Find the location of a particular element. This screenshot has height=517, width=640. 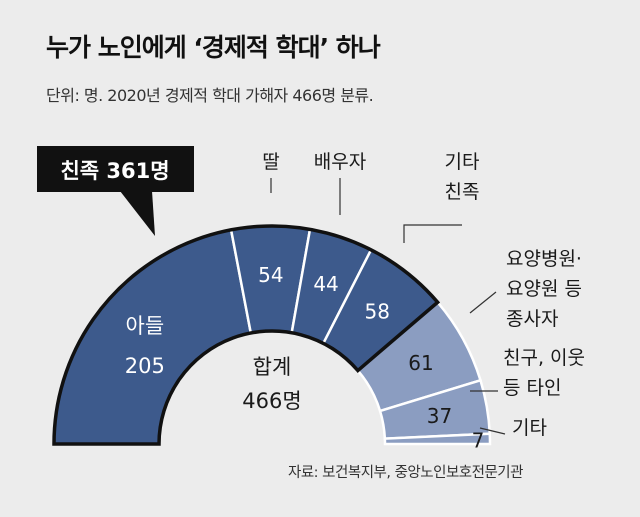

chart-title: 누가 노인에게 ‘경제적 학대’ 하나 is located at coordinates (213, 47).